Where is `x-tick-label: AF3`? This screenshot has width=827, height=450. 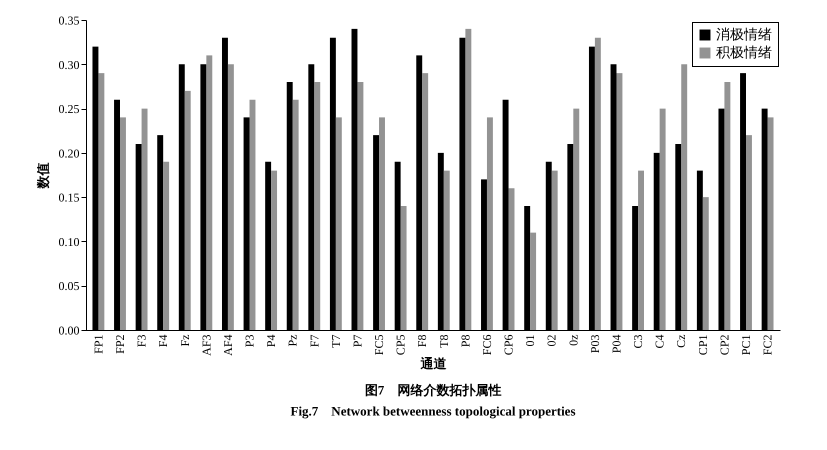 x-tick-label: AF3 is located at coordinates (206, 345).